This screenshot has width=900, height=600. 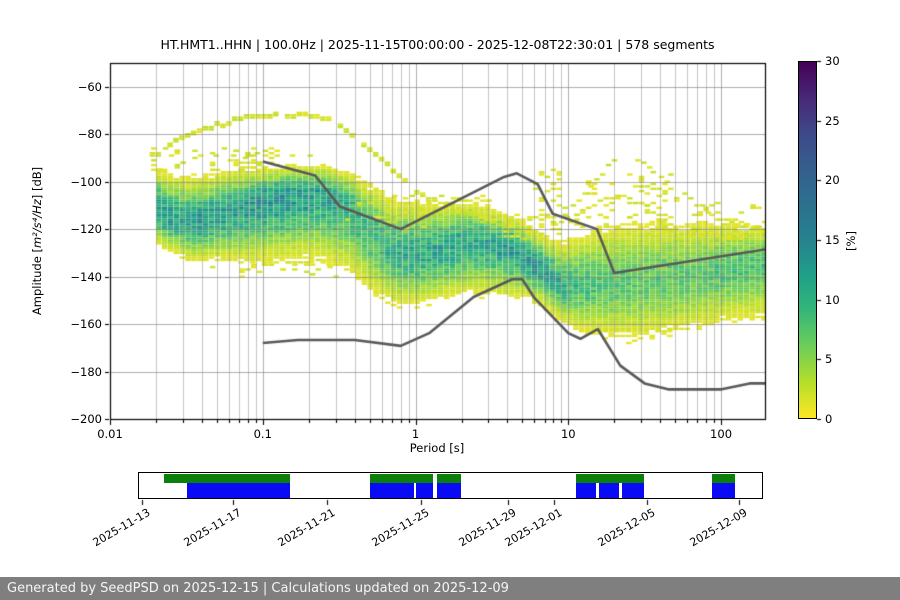 What do you see at coordinates (37, 183) in the screenshot?
I see `y-axis-label-suffix: ] [dB]` at bounding box center [37, 183].